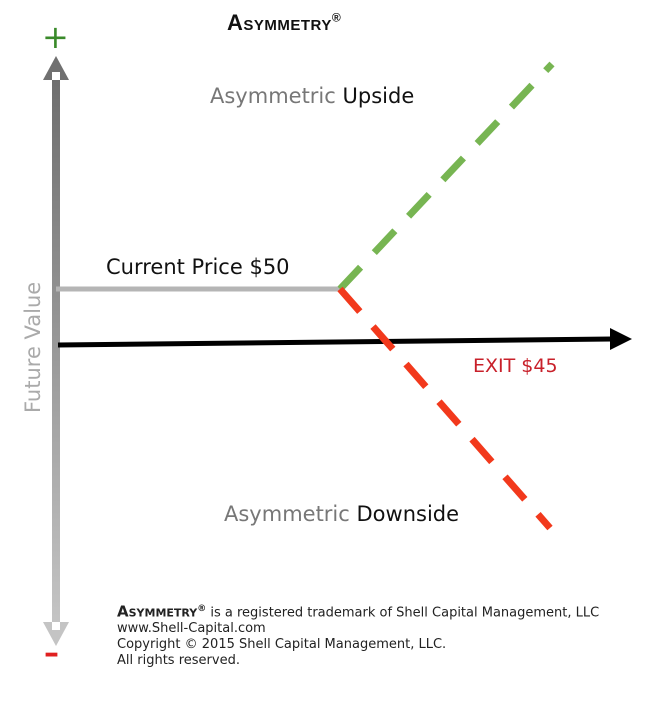 This screenshot has width=672, height=703. What do you see at coordinates (33, 347) in the screenshot?
I see `y-axis-label: Future Value` at bounding box center [33, 347].